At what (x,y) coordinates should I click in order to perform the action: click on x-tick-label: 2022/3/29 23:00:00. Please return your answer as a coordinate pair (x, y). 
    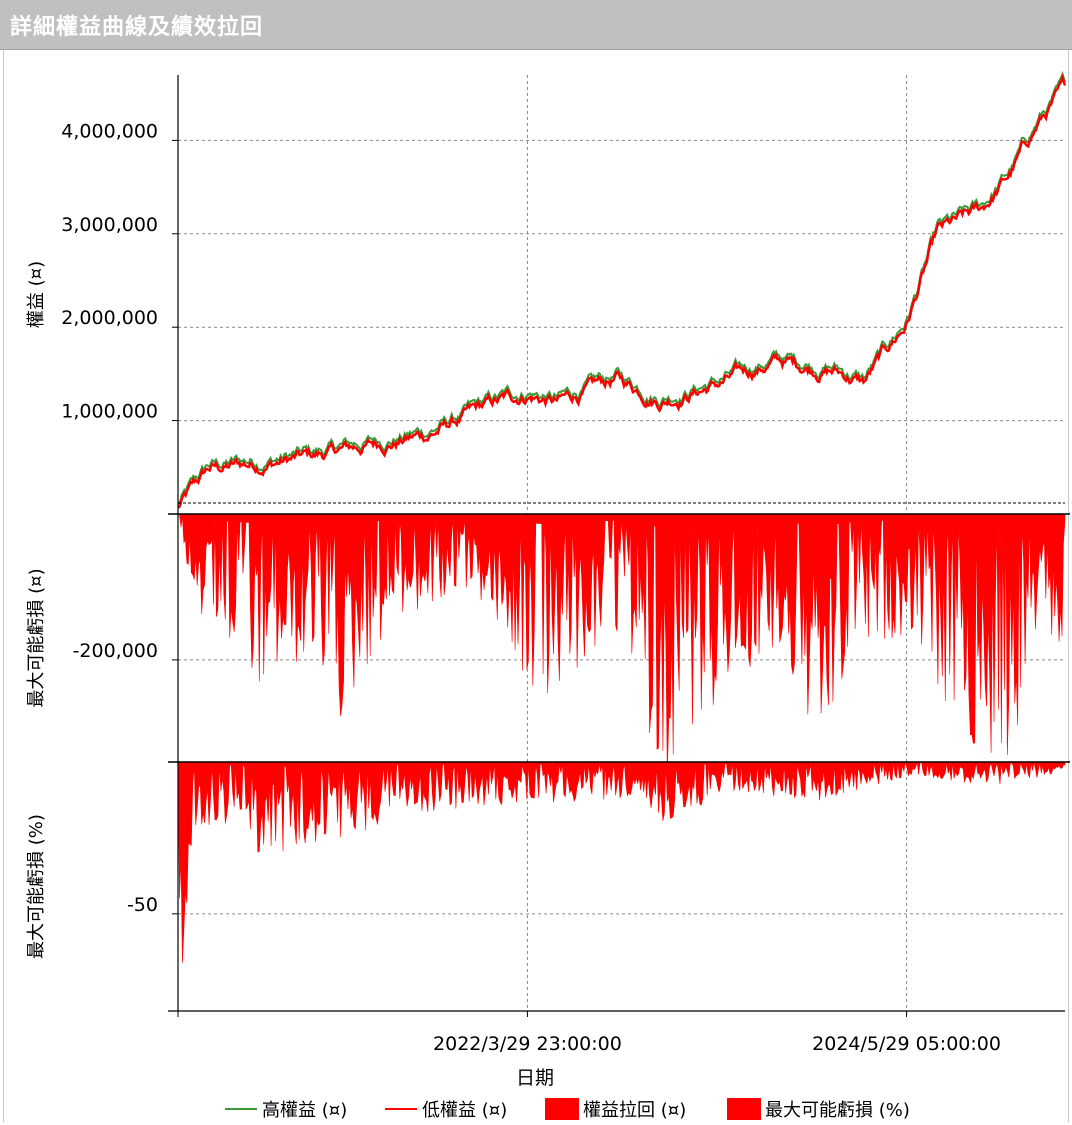
    Looking at the image, I should click on (527, 1044).